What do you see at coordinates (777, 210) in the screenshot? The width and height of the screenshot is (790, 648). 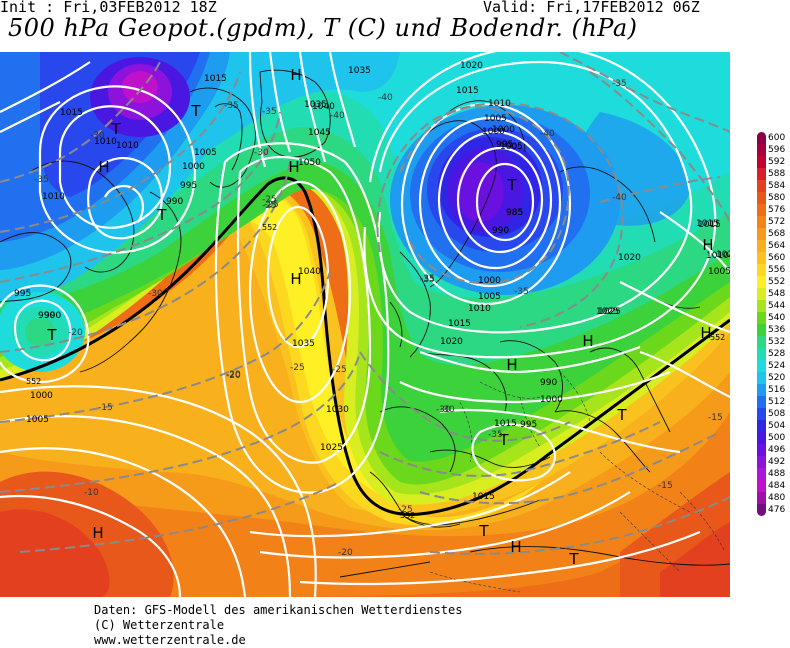 I see `legend-label: 576` at bounding box center [777, 210].